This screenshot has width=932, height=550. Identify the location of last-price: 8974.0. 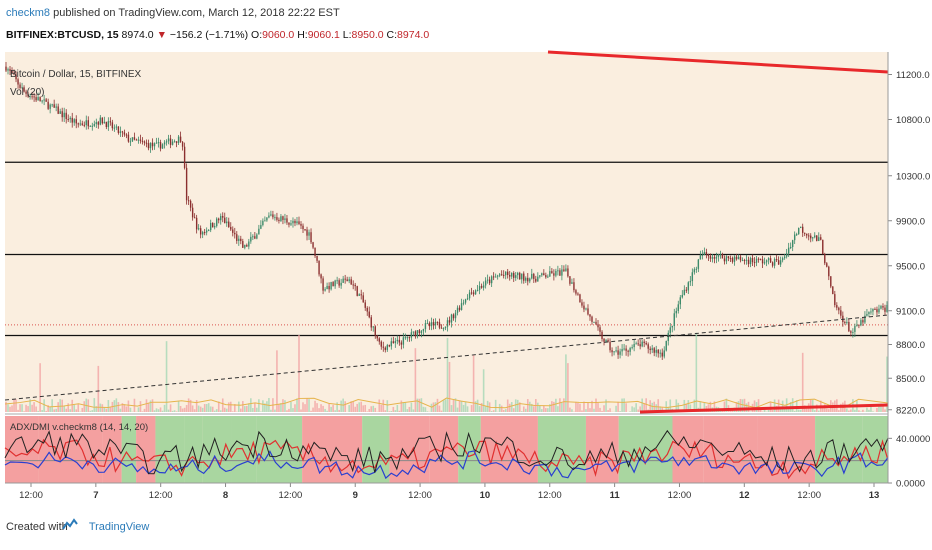
(137, 35).